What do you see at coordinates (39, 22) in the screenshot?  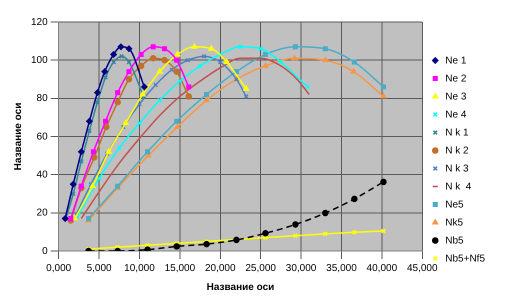 I see `y-tick-label: 120` at bounding box center [39, 22].